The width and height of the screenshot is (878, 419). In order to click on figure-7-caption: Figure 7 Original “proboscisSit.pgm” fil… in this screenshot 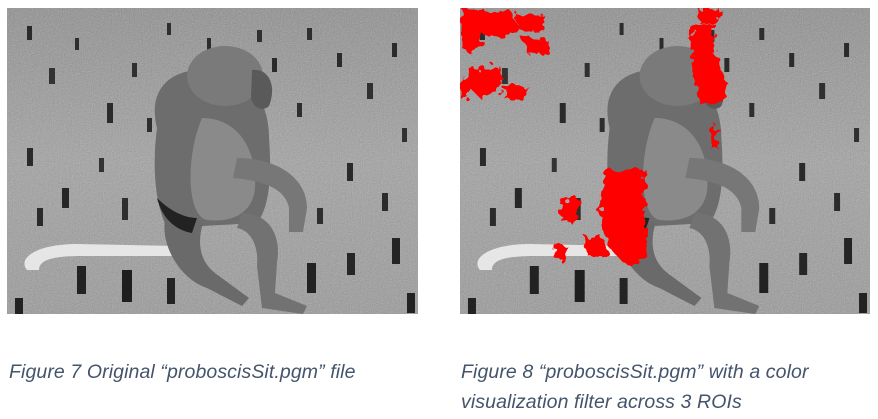, I will do `click(219, 372)`.